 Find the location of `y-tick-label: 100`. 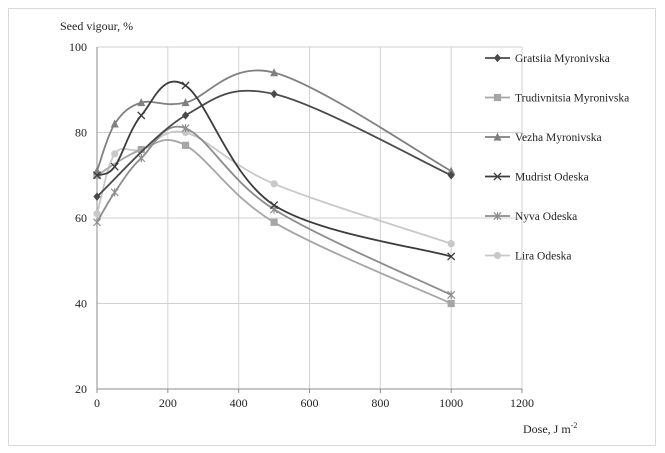

y-tick-label: 100 is located at coordinates (78, 47).